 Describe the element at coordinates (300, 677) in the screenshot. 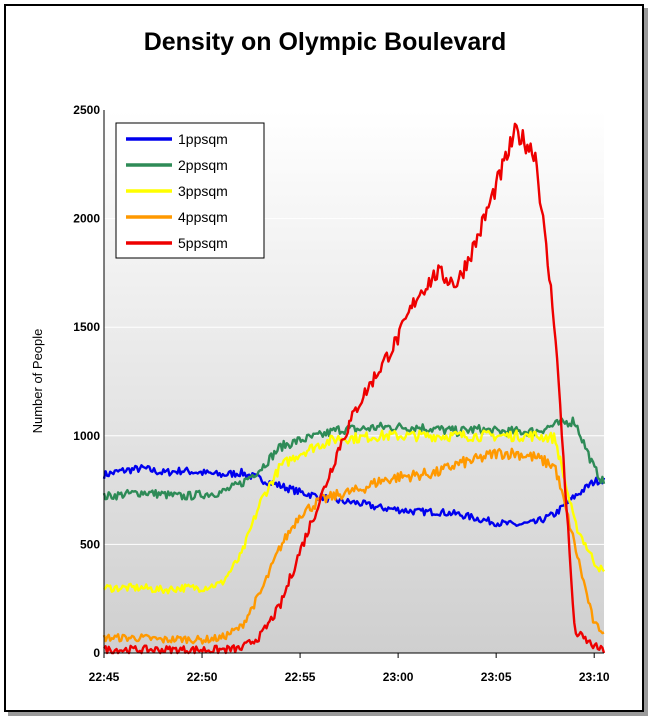

I see `x-tick-label: 22:55` at that location.